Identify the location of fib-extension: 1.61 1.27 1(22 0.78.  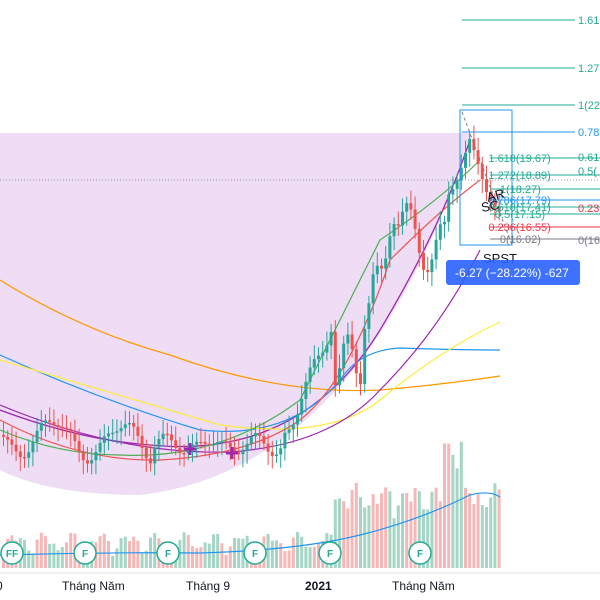
(531, 77).